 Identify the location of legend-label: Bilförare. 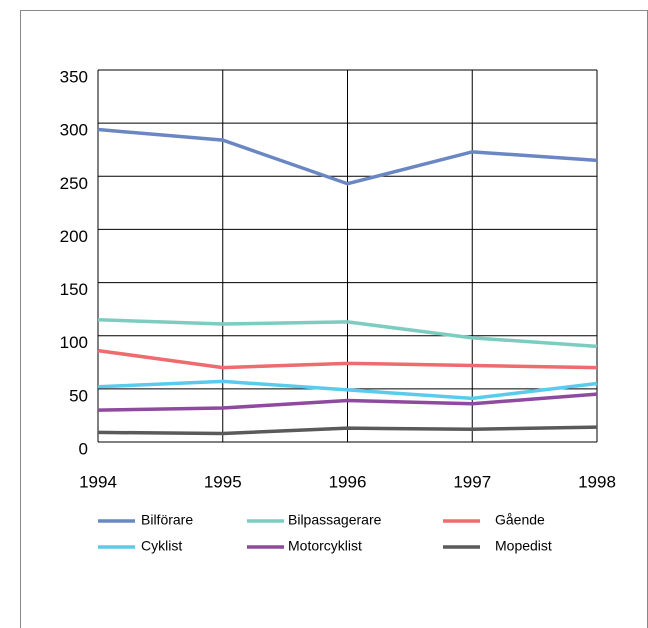
(167, 520).